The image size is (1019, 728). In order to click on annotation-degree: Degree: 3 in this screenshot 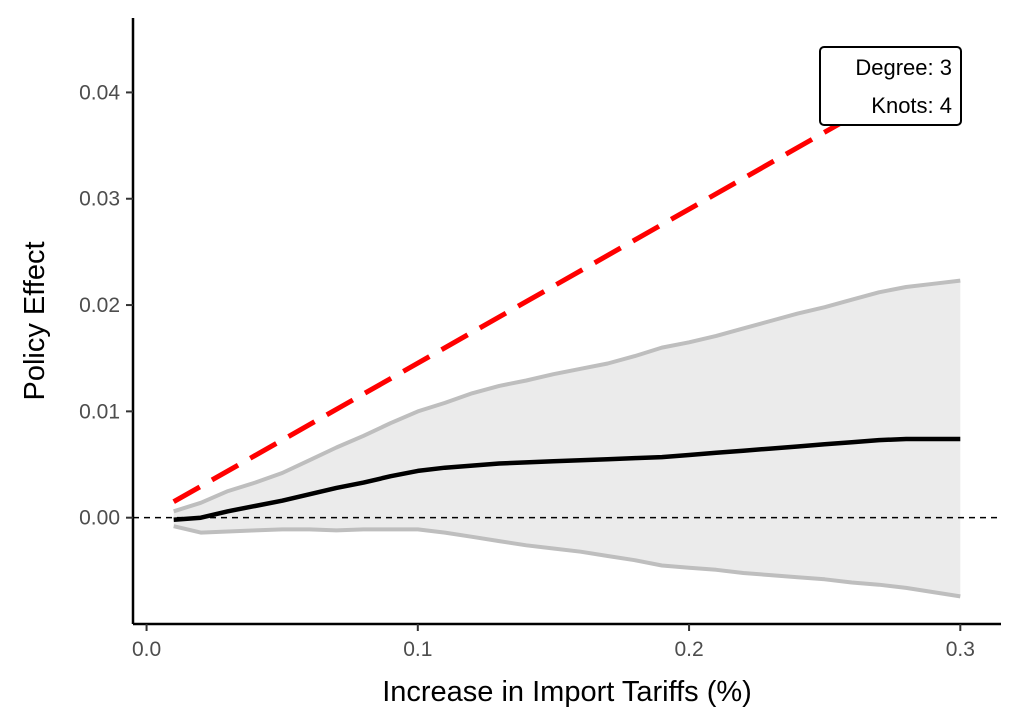, I will do `click(903, 67)`.